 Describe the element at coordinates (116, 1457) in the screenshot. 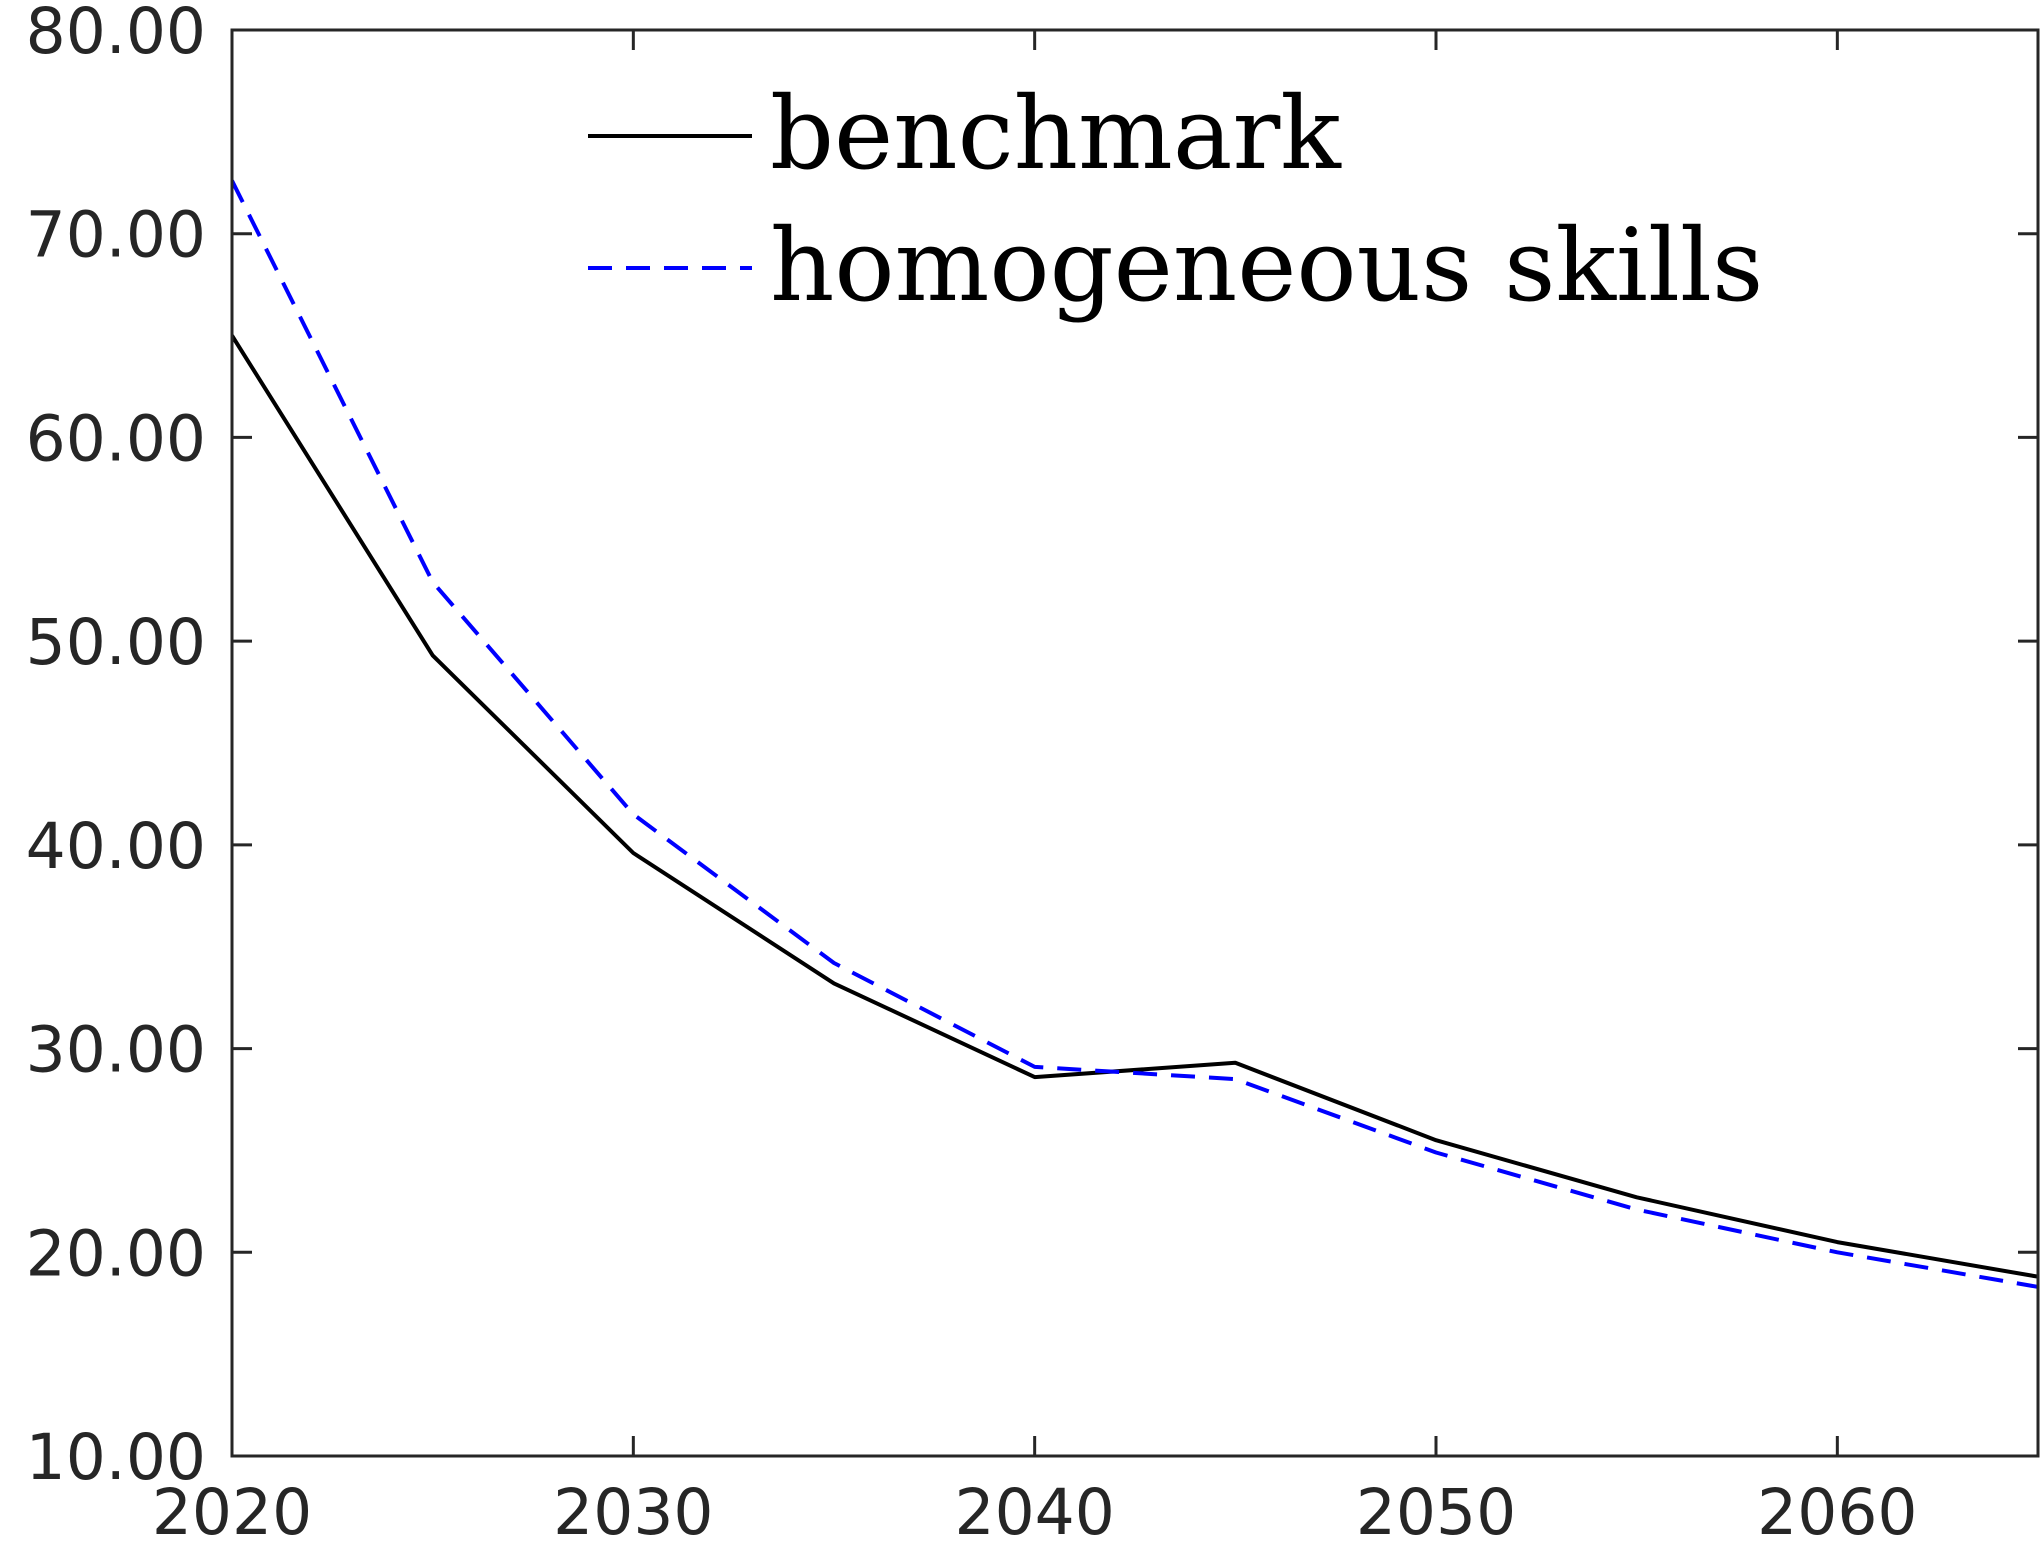

I see `y-tick-label: 10.00` at that location.